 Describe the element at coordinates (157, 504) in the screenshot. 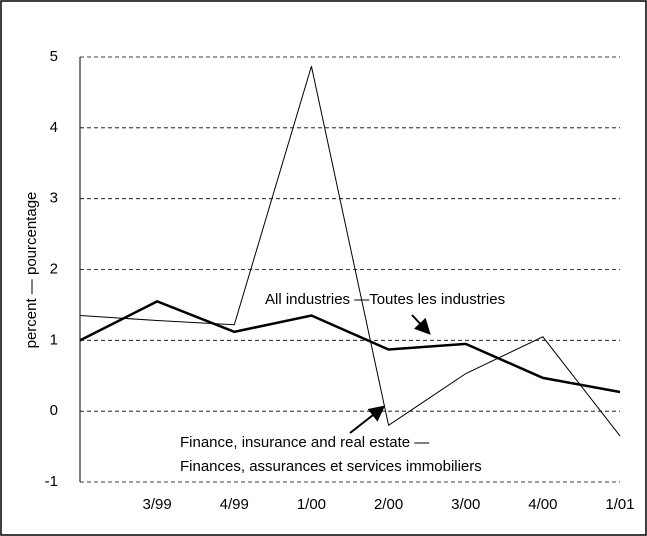

I see `x-tick-label: 3/99` at that location.